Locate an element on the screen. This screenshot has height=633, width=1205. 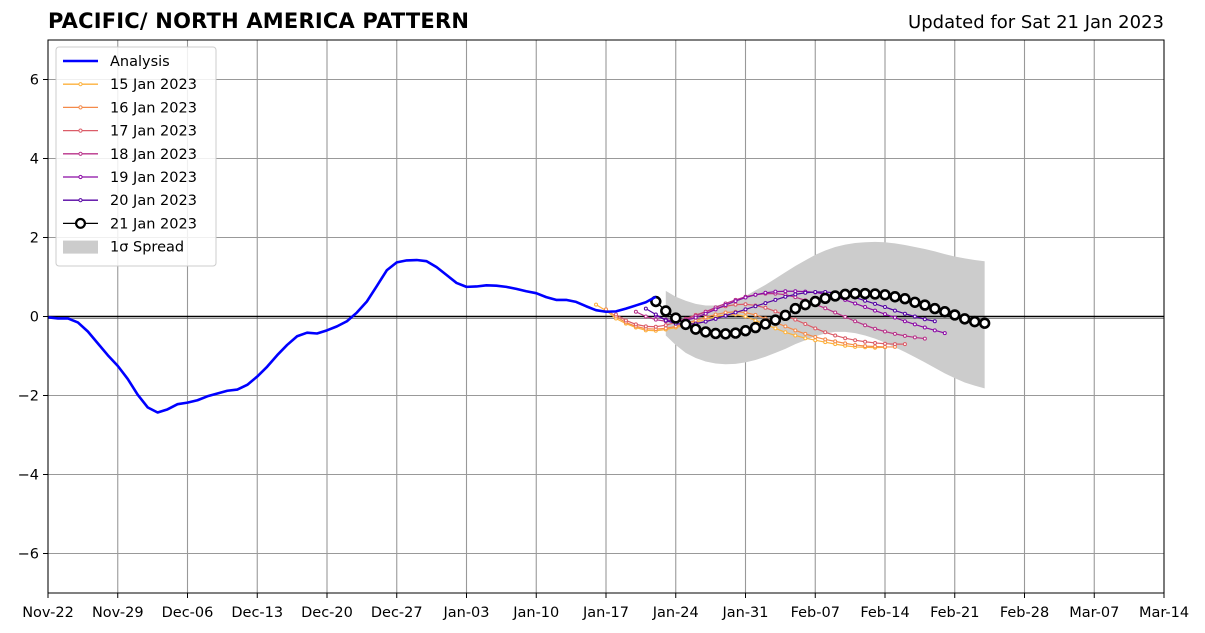
x-tick-label: Feb-21 is located at coordinates (954, 613).